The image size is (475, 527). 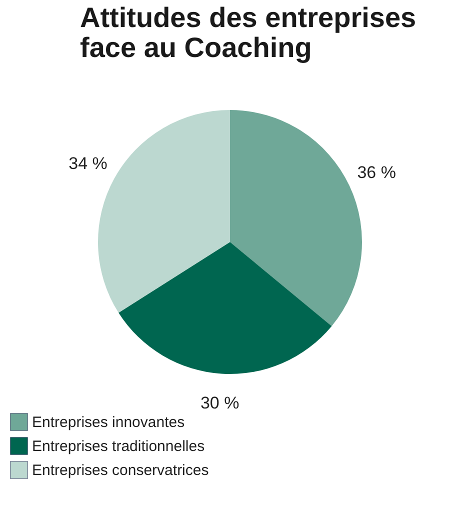 What do you see at coordinates (225, 308) in the screenshot?
I see `pie-slice` at bounding box center [225, 308].